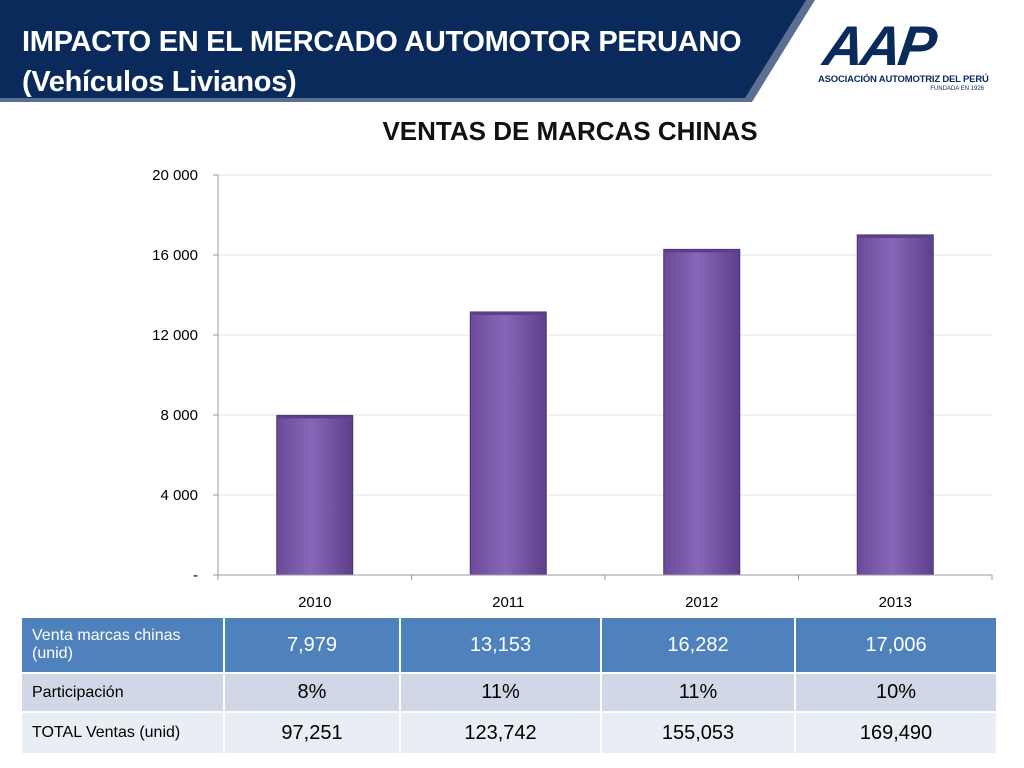  I want to click on chart-title: VENTAS DE MARCAS CHINAS, so click(570, 131).